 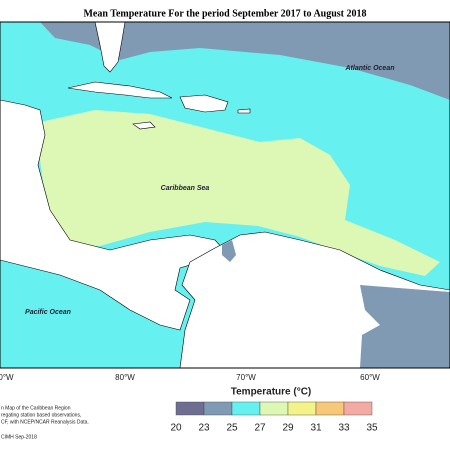 I want to click on cool-lake, so click(x=229, y=251).